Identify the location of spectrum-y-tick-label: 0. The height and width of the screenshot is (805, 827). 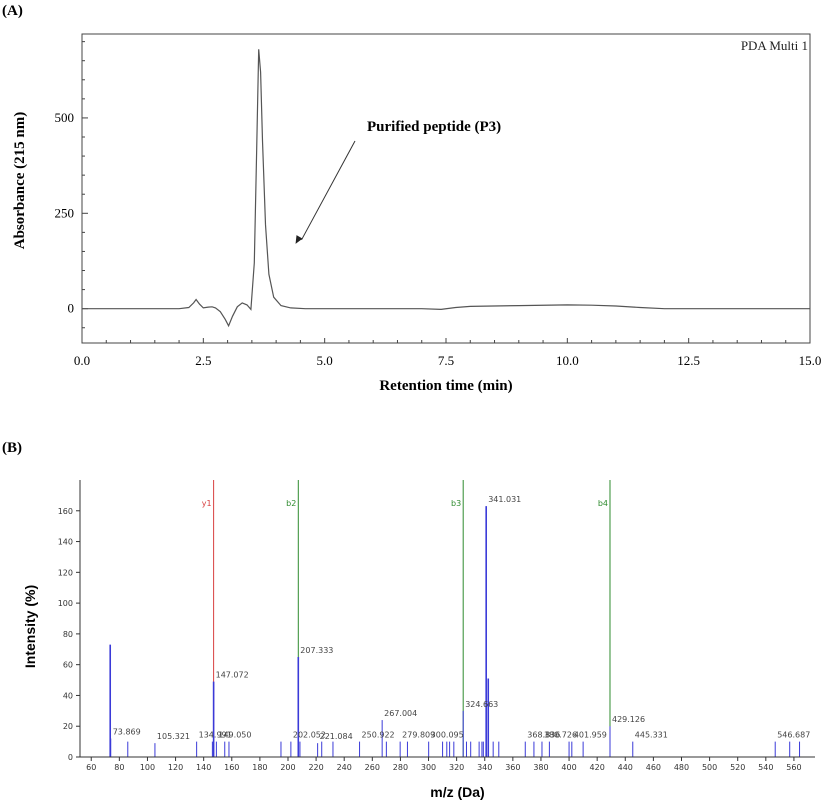
(70, 757).